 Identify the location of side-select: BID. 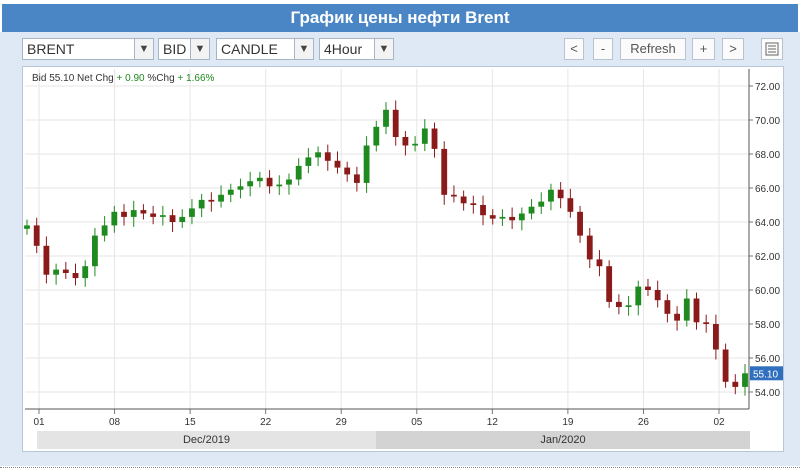
(174, 49).